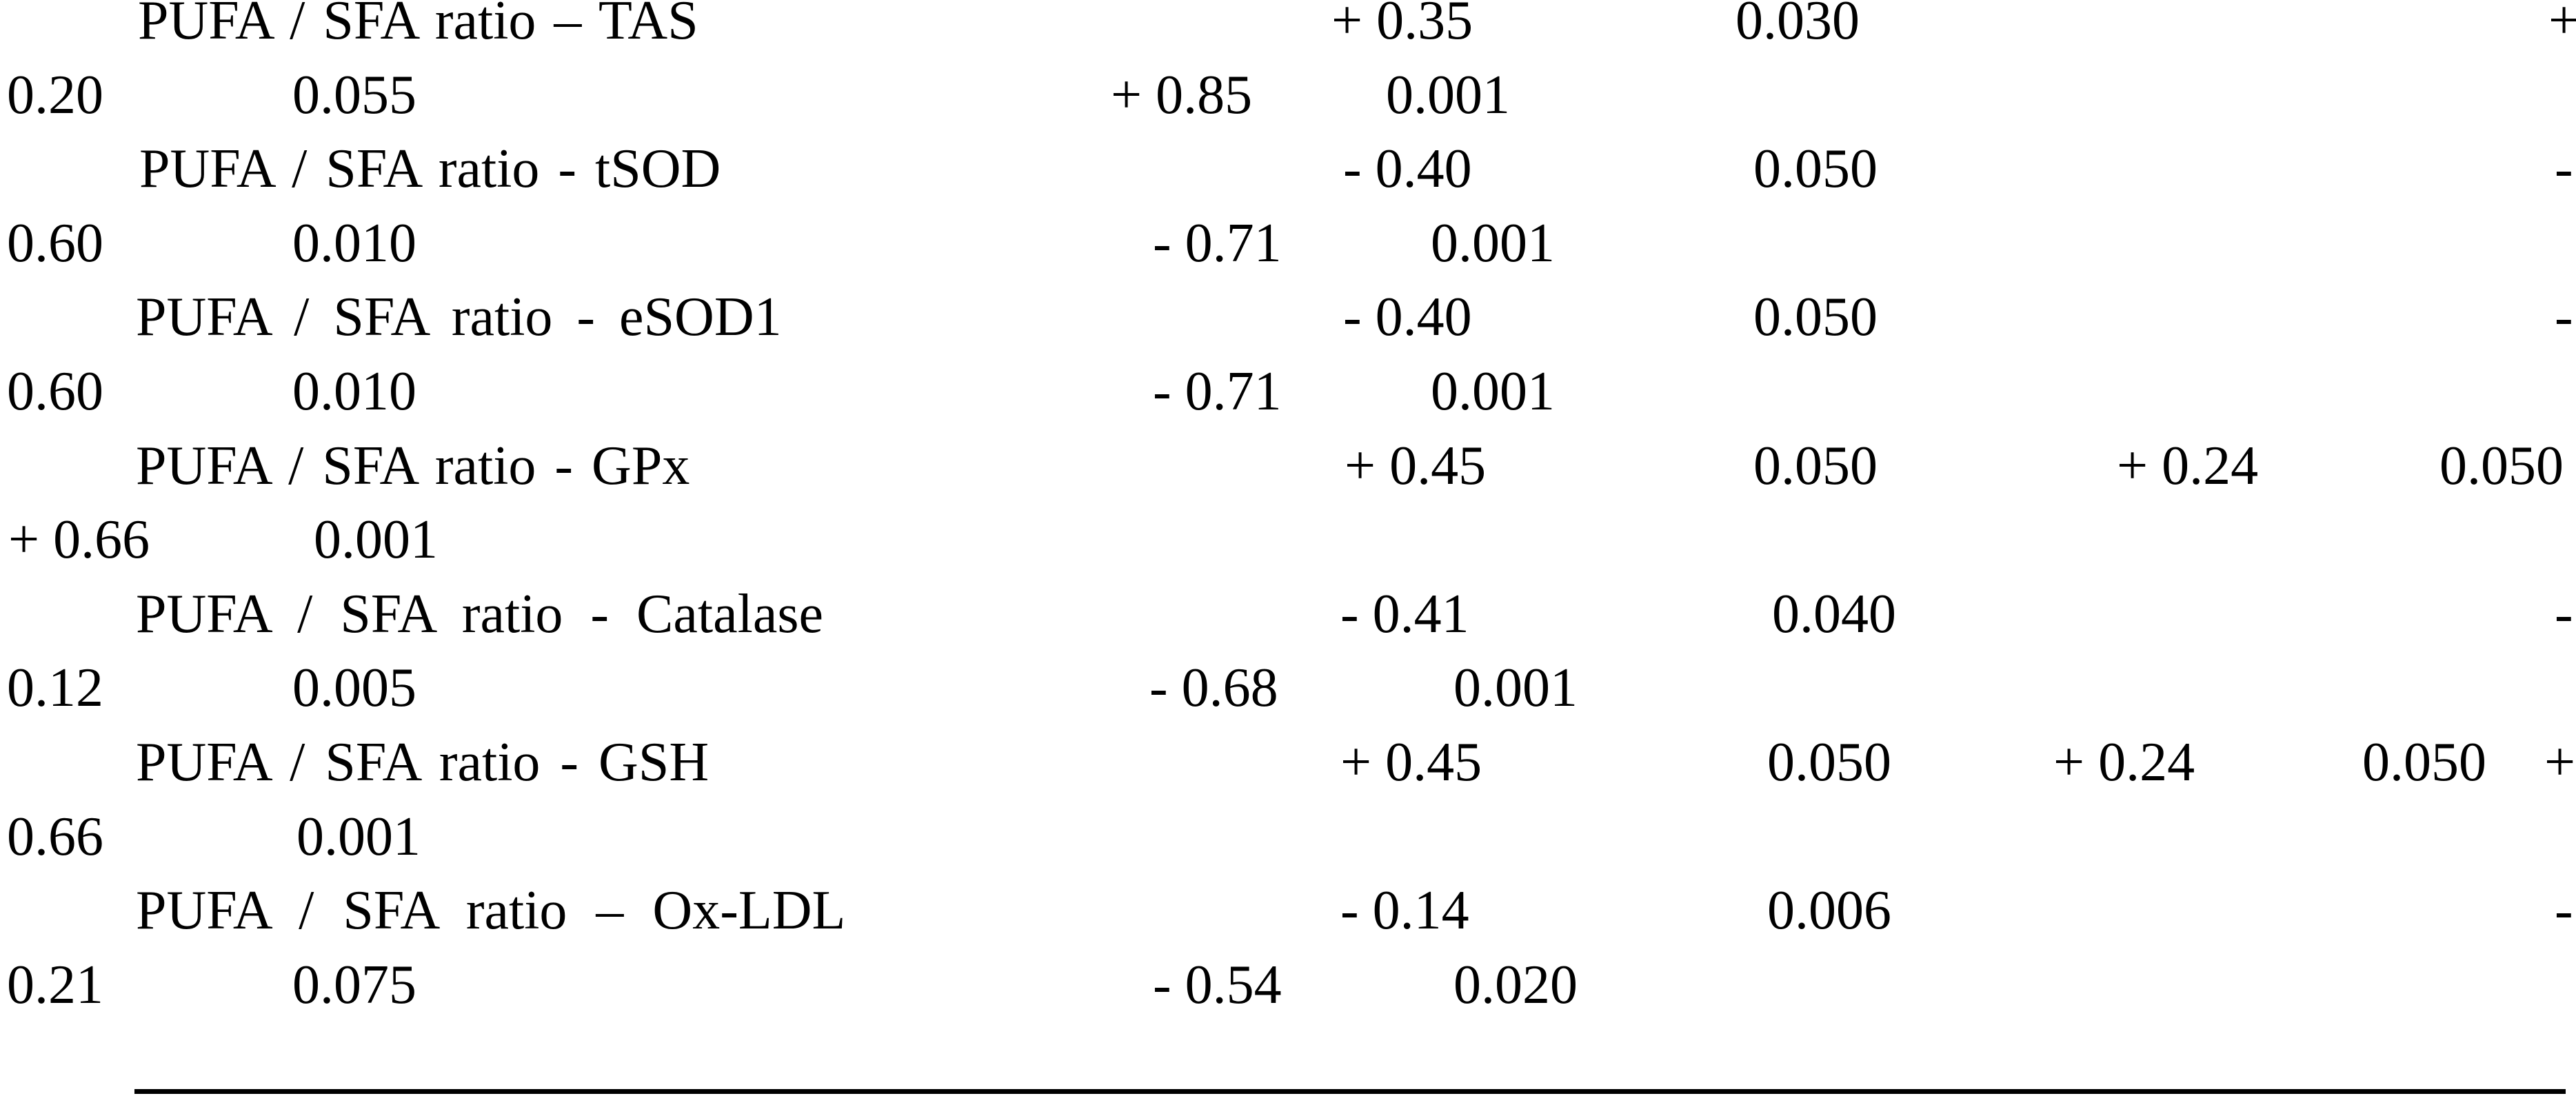 This screenshot has width=2576, height=1107. I want to click on text-run: 0.040, so click(1834, 614).